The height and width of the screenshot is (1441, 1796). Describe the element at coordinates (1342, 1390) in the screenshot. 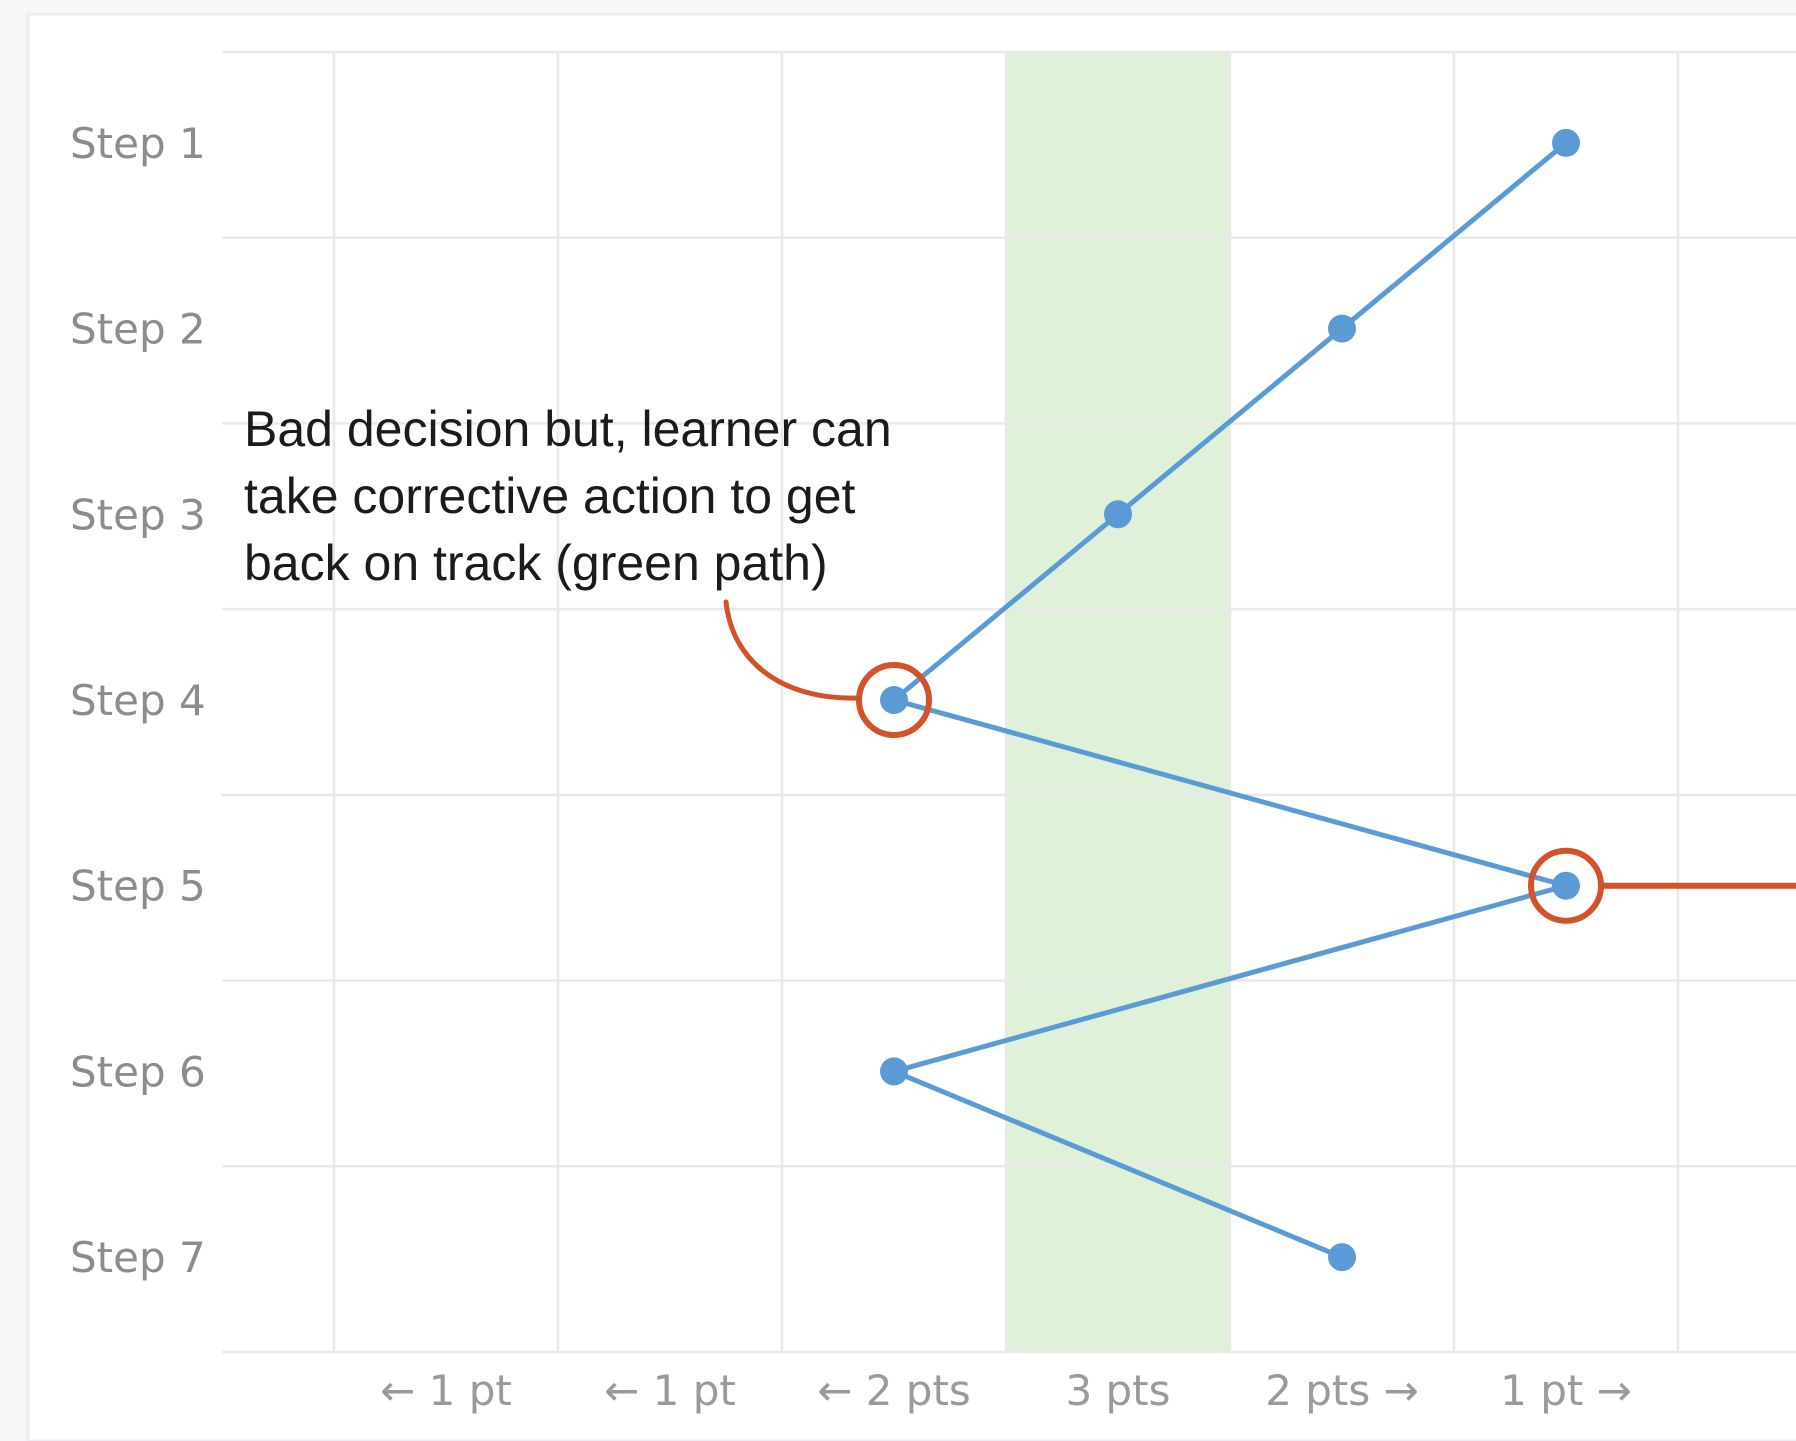

I see `x-tick-label: 2 pts →` at that location.